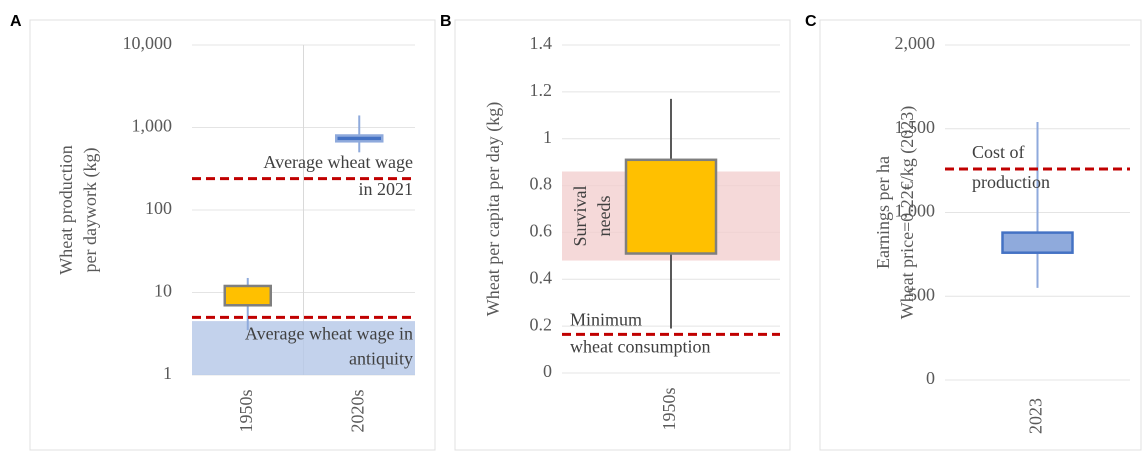 Image resolution: width=1142 pixels, height=453 pixels. I want to click on y-tick-label: 0.8, so click(541, 184).